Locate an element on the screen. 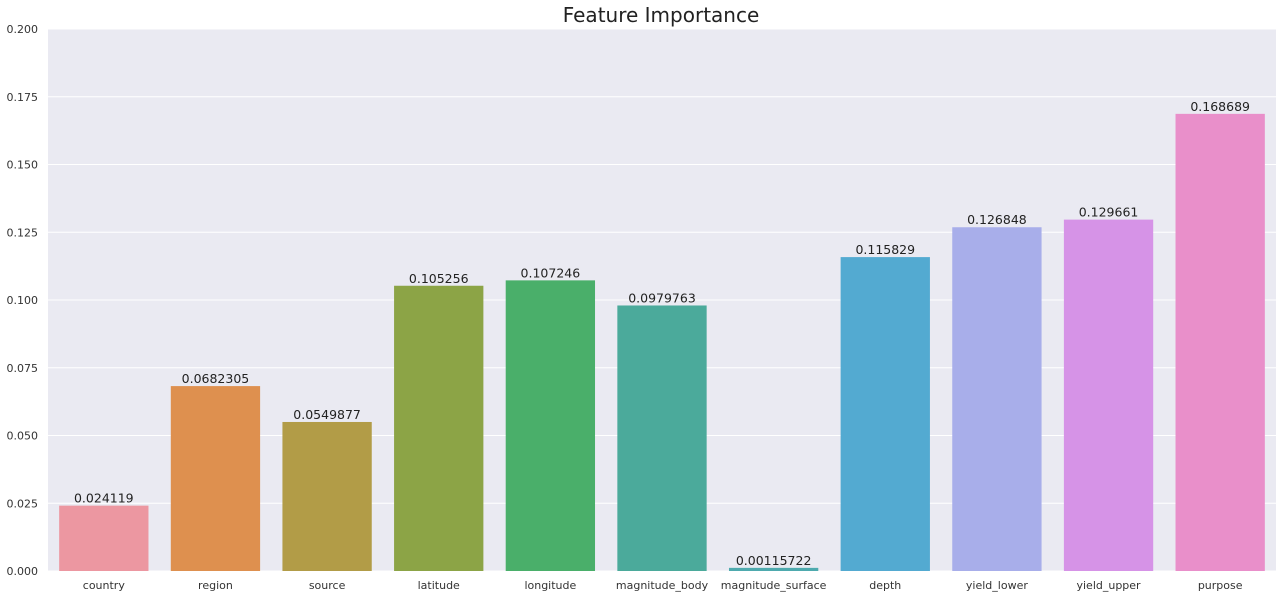 This screenshot has height=603, width=1282. chart-title: Feature Importance is located at coordinates (661, 15).